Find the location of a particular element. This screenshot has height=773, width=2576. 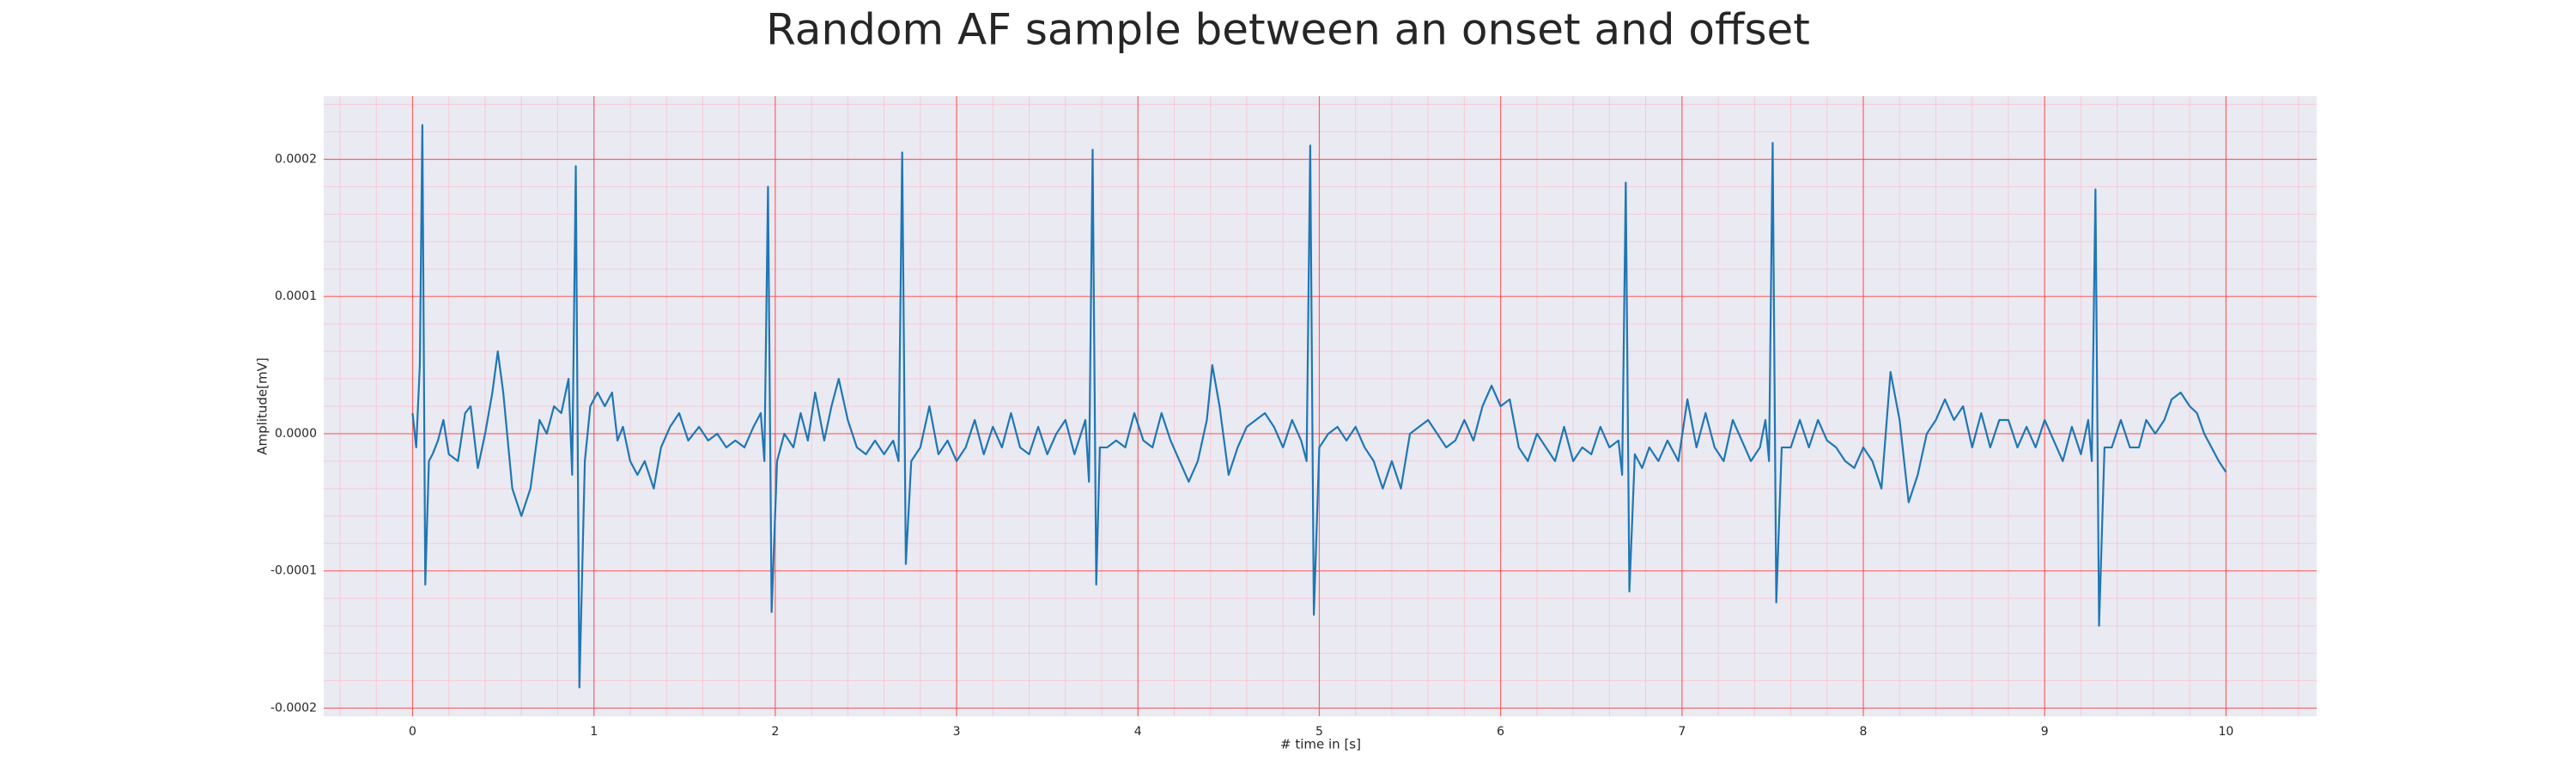

x-tick-label: 4 is located at coordinates (1138, 732).